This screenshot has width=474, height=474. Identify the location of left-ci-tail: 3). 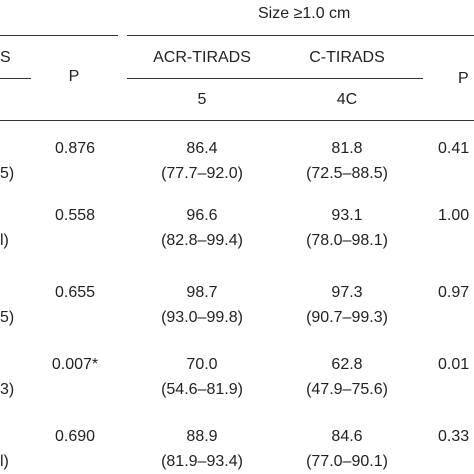
(7, 389).